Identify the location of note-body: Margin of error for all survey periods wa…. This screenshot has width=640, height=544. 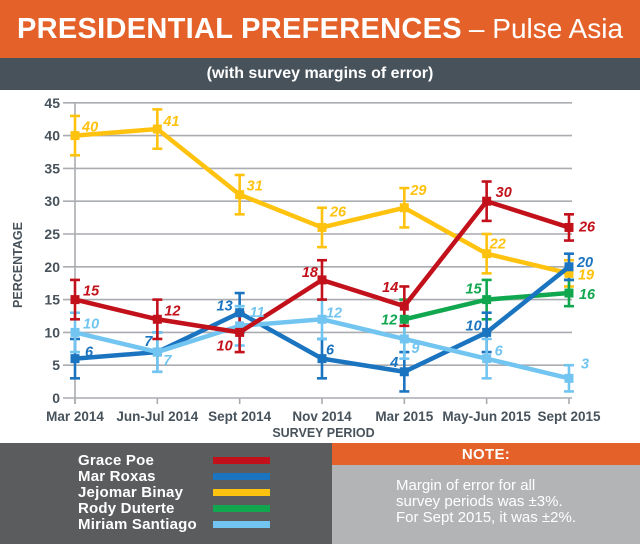
(486, 504).